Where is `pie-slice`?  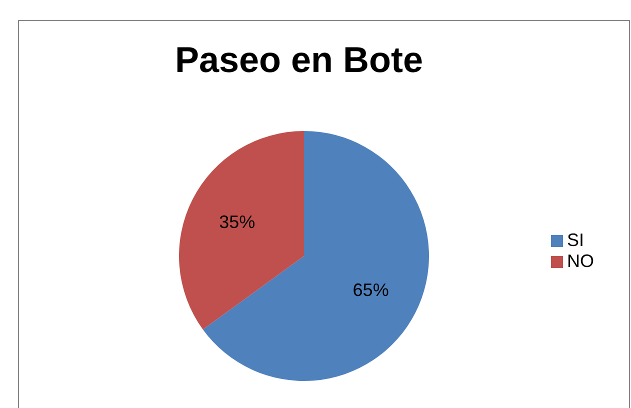 pie-slice is located at coordinates (241, 230).